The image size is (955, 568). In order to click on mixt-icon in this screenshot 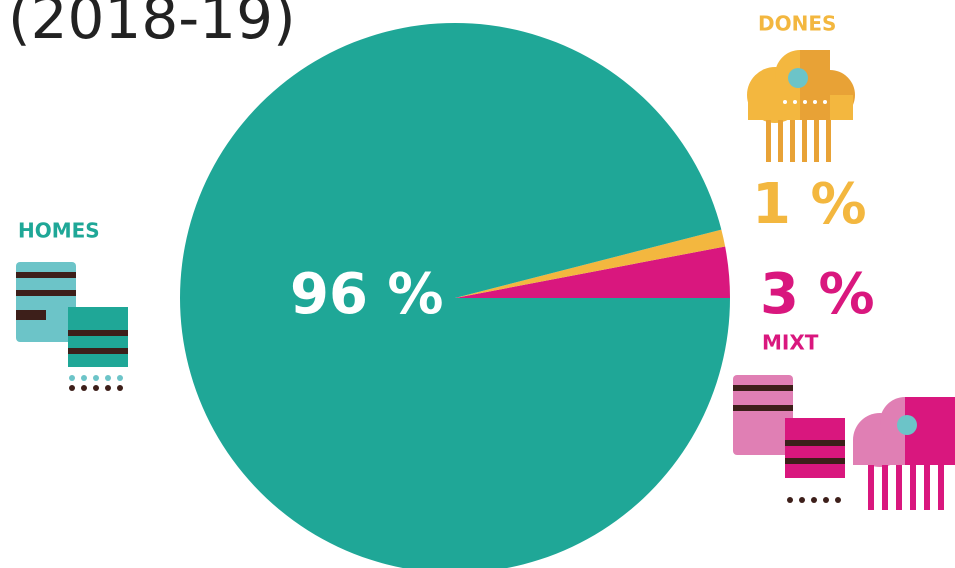, I will do `click(844, 442)`.